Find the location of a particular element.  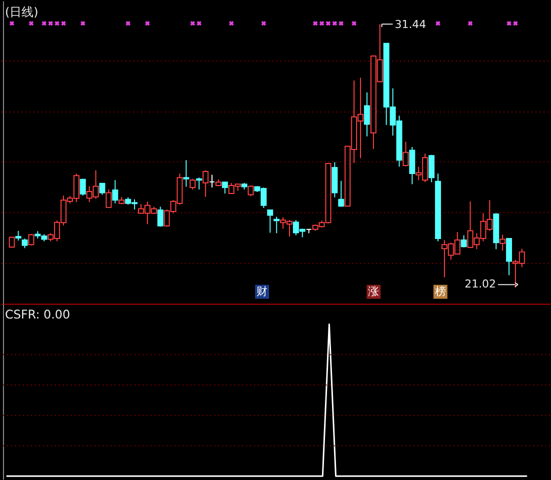

annotation: 榜 is located at coordinates (440, 291).